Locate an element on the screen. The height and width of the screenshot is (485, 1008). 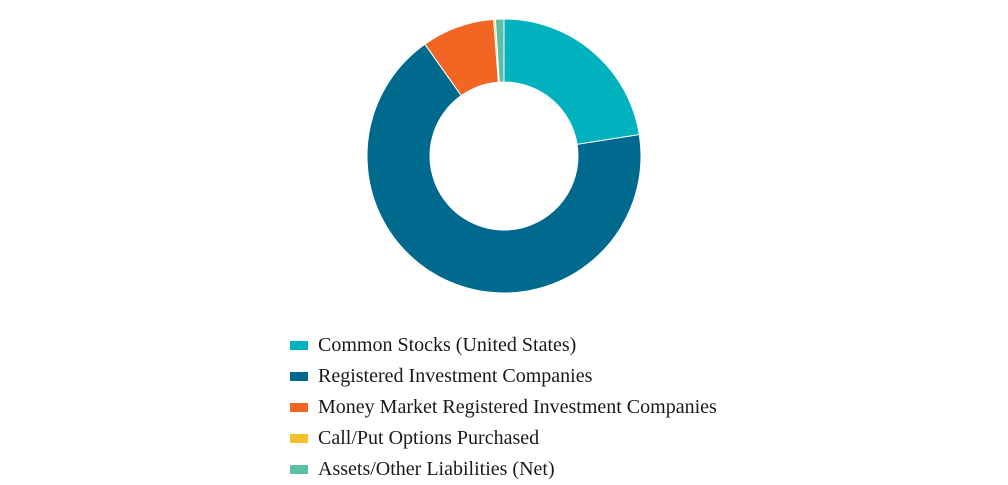
legend-item-other-assets-liabilities: Assets/Other Liabilities (Net) is located at coordinates (503, 469).